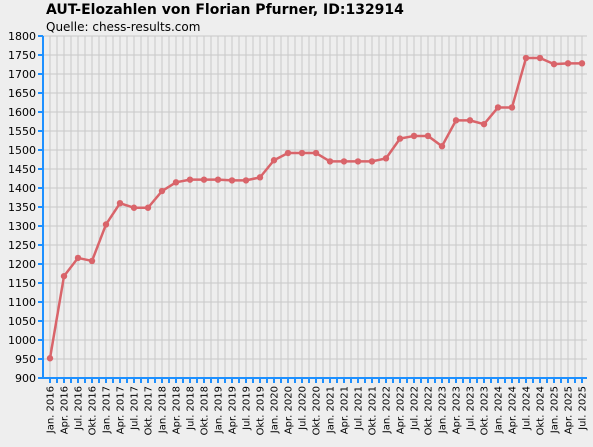 The width and height of the screenshot is (593, 447). What do you see at coordinates (22, 245) in the screenshot?
I see `y-tick-label: 1250` at bounding box center [22, 245].